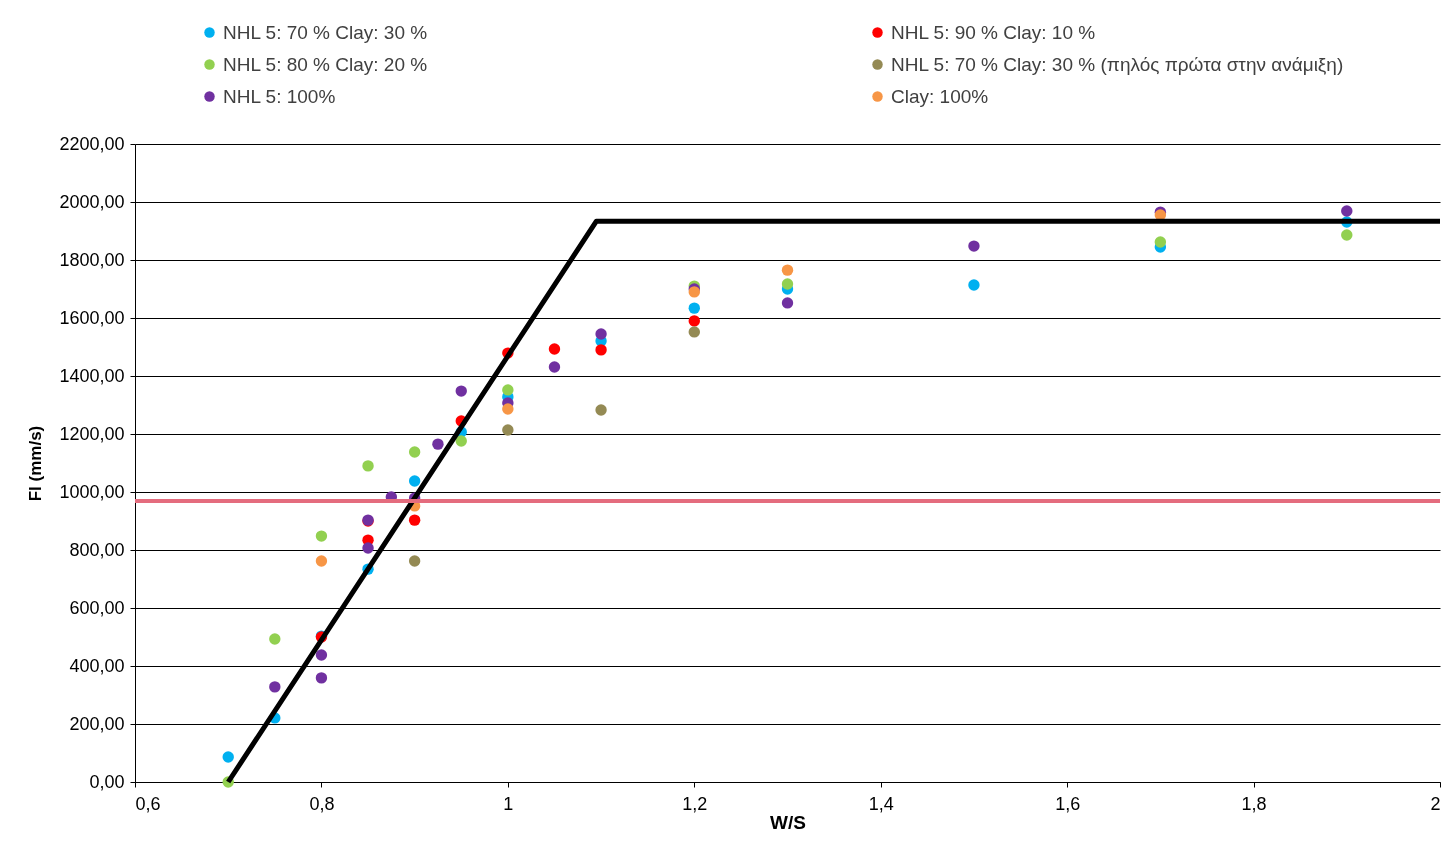  I want to click on y-tick-label: 2000,00, so click(92, 201).